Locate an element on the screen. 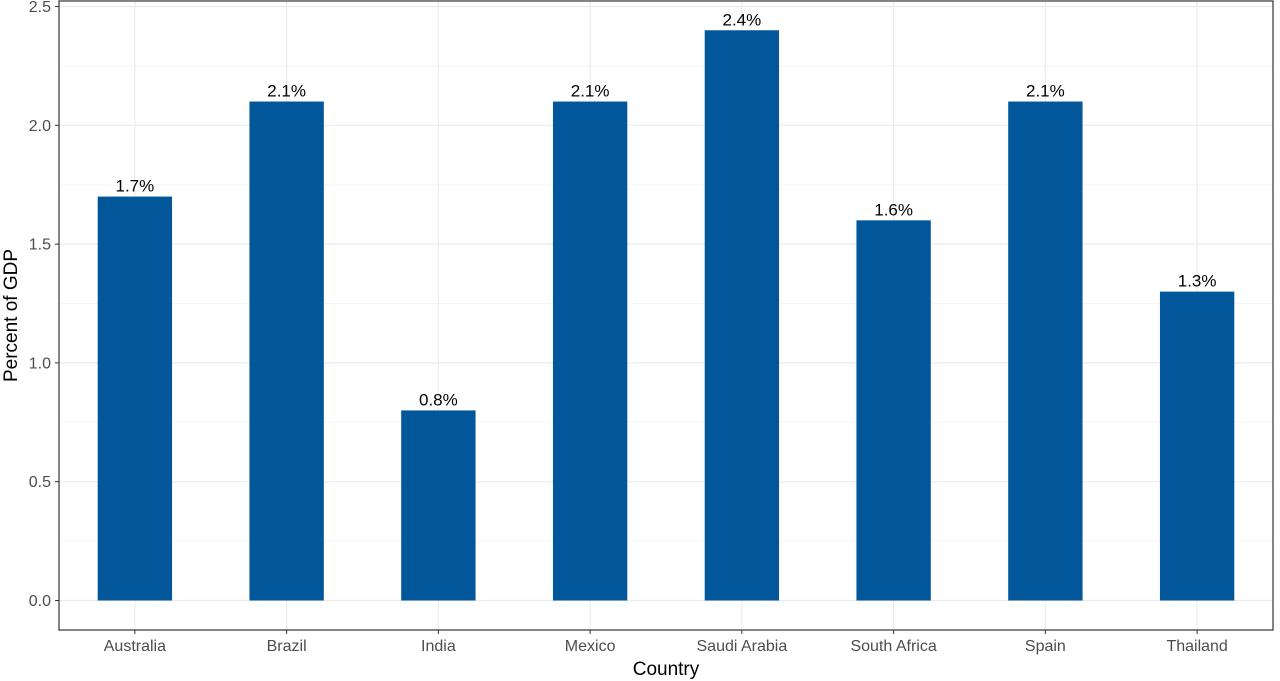 The image size is (1280, 681). y-axis: 0.0 0.5 1.0 1.5 2.0 2.5 is located at coordinates (44, 305).